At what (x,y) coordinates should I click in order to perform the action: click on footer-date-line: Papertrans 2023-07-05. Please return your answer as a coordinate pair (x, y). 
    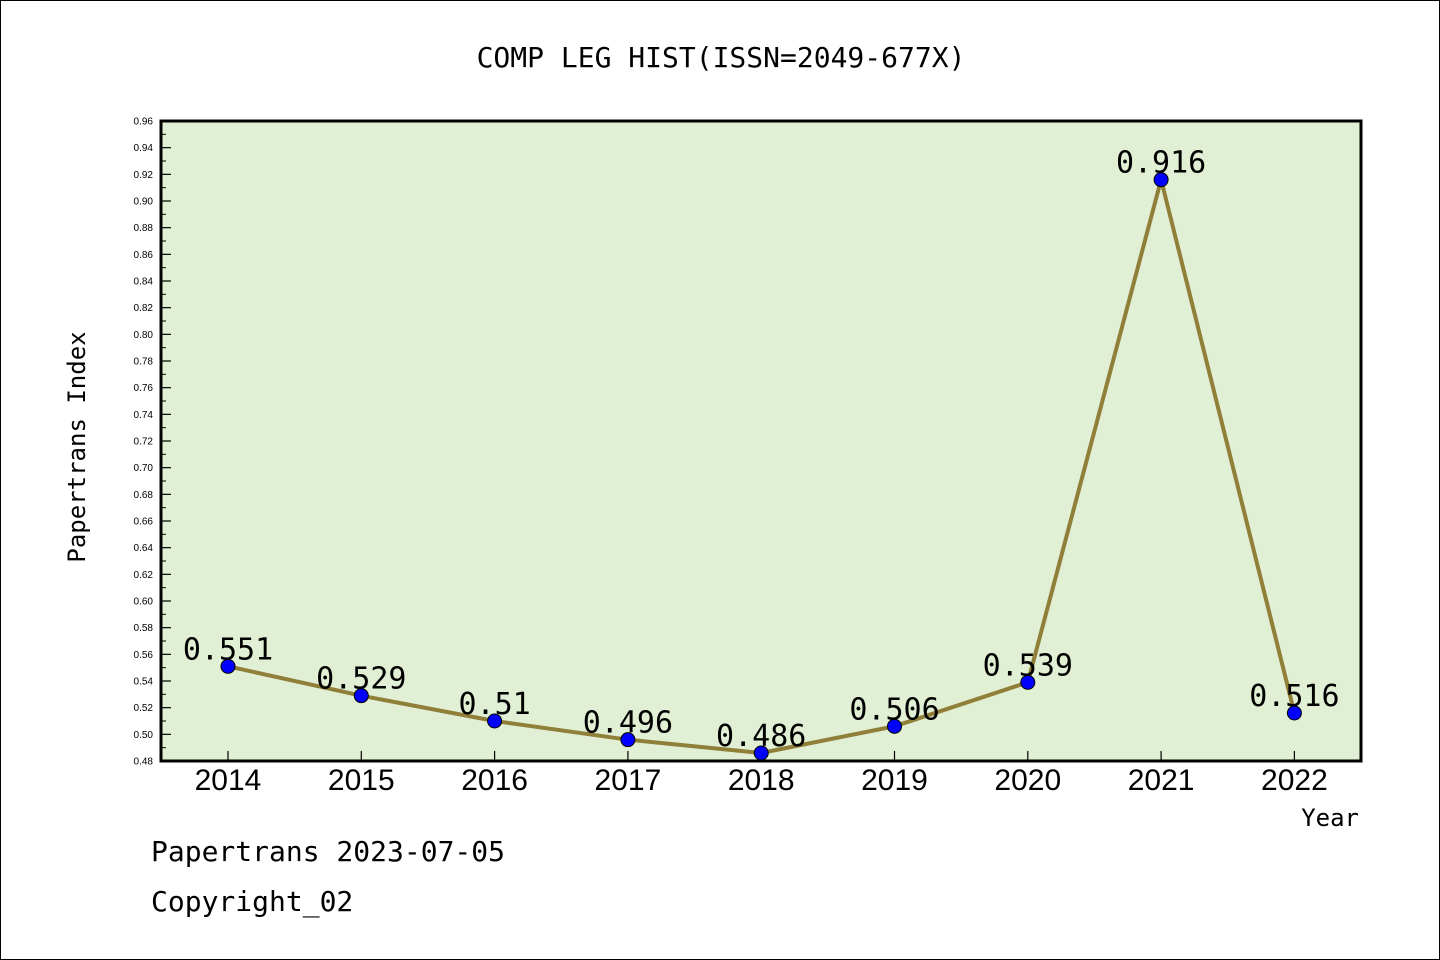
    Looking at the image, I should click on (328, 851).